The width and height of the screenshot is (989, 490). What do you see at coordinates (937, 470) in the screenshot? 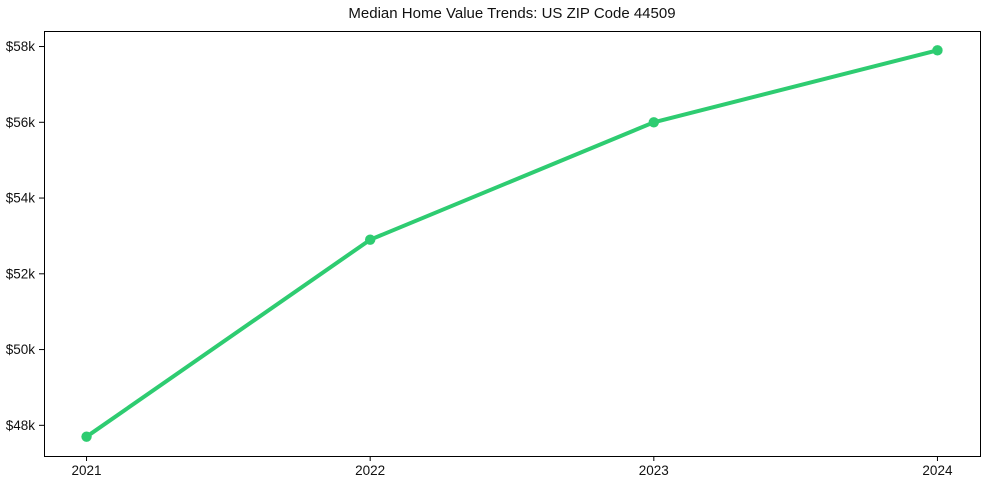
I see `x-tick-label: 2024` at bounding box center [937, 470].